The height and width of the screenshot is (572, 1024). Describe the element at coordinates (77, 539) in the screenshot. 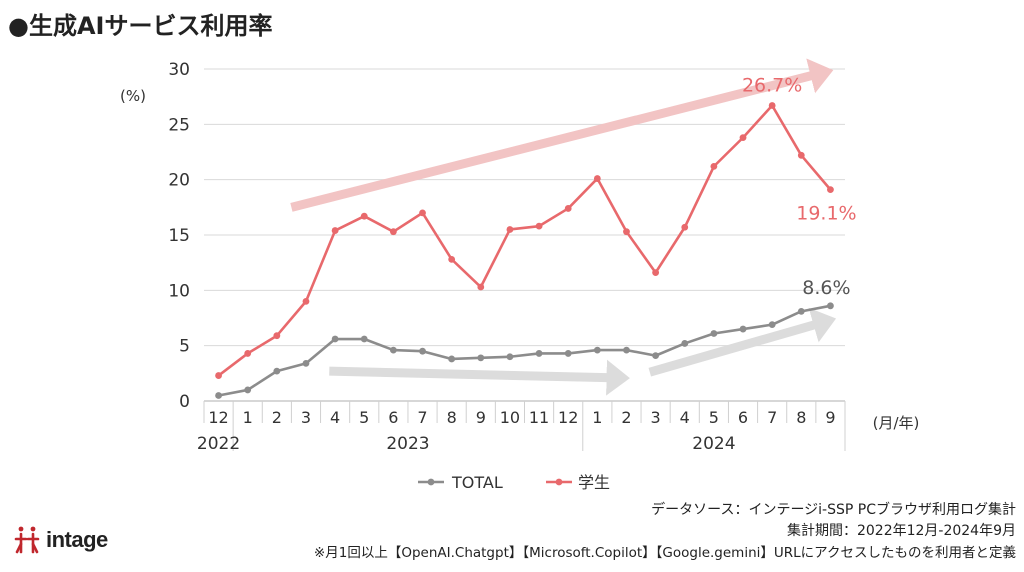

I see `intage-logo-text: intage` at that location.